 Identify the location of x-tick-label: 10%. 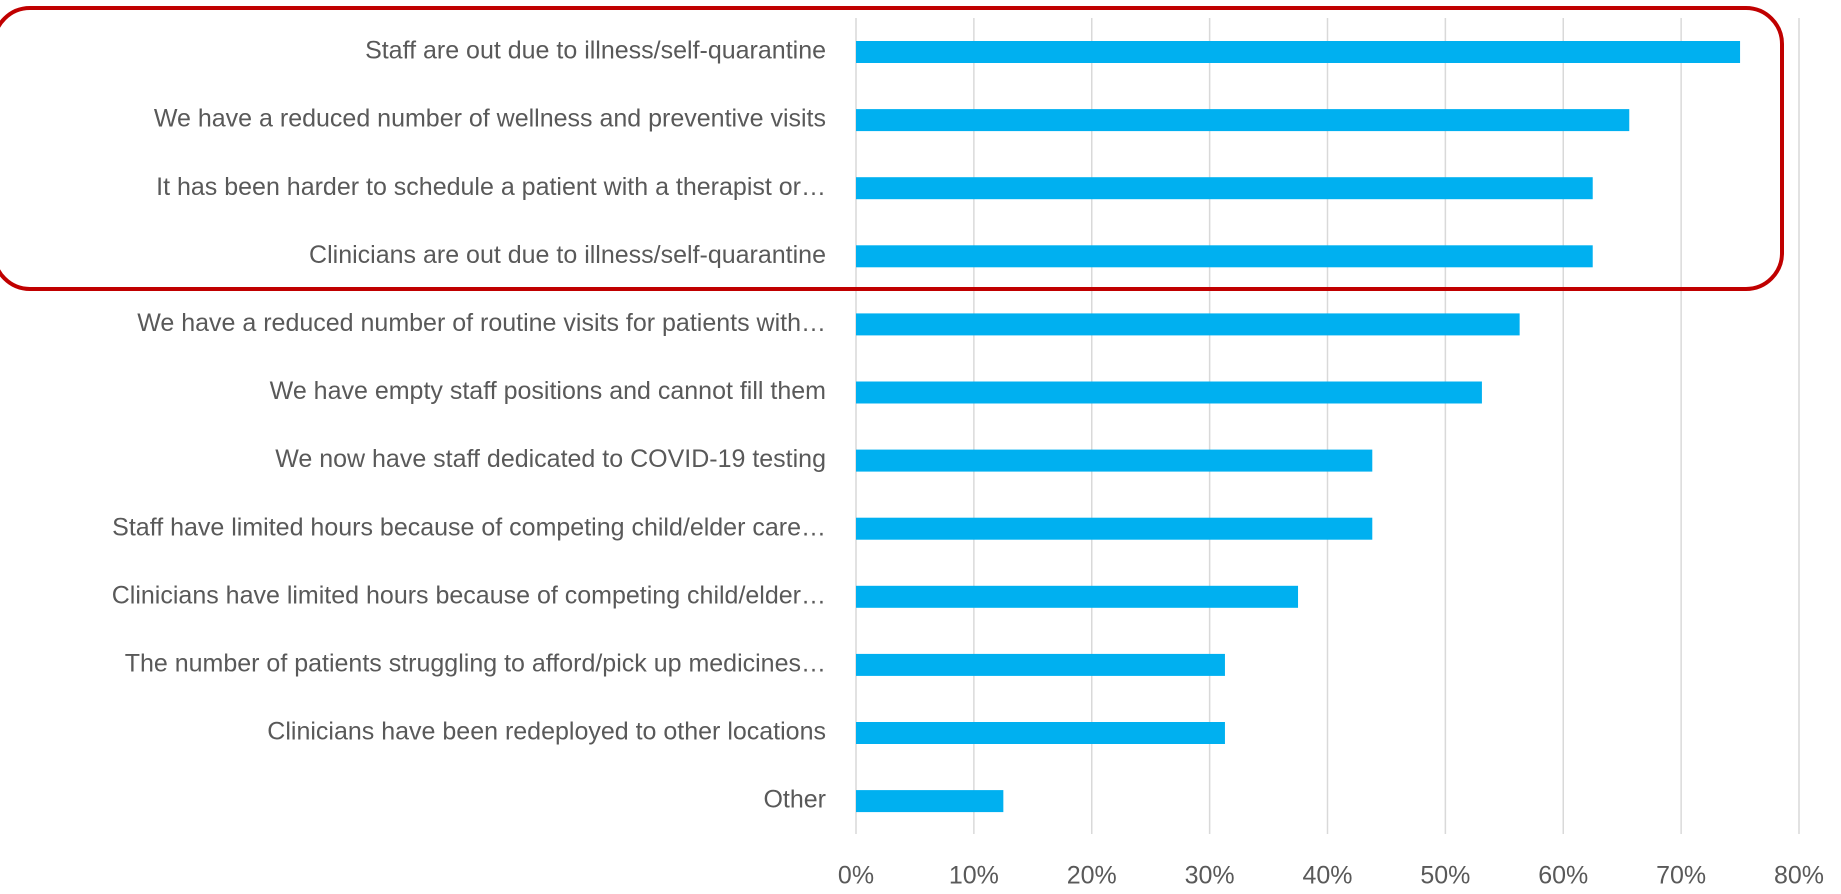
(974, 875).